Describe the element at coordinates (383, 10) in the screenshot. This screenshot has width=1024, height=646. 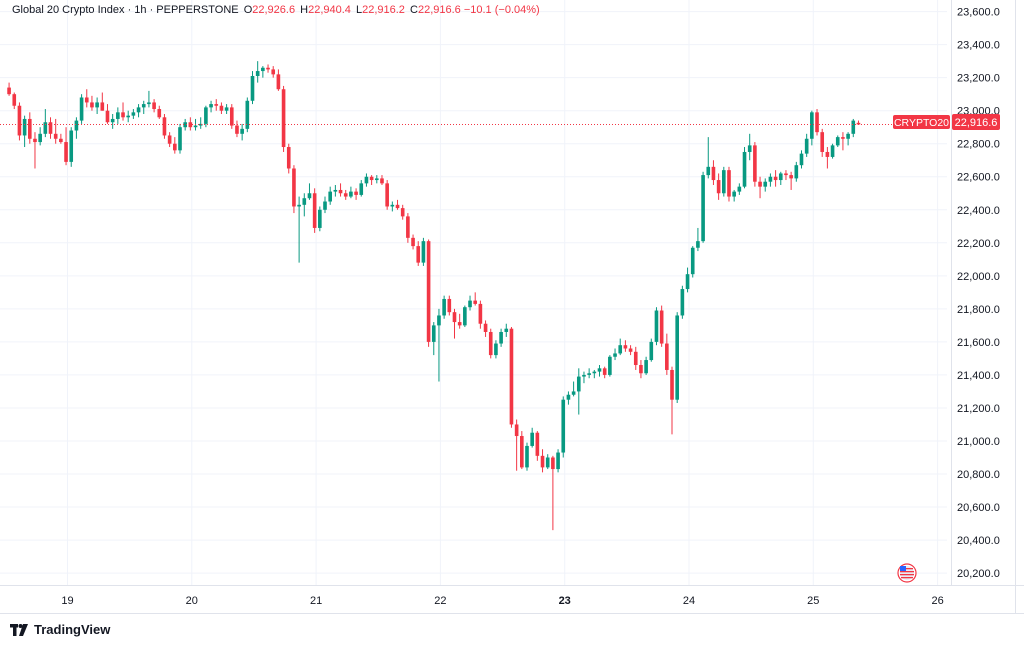
I see `low-value: 22,916.2` at that location.